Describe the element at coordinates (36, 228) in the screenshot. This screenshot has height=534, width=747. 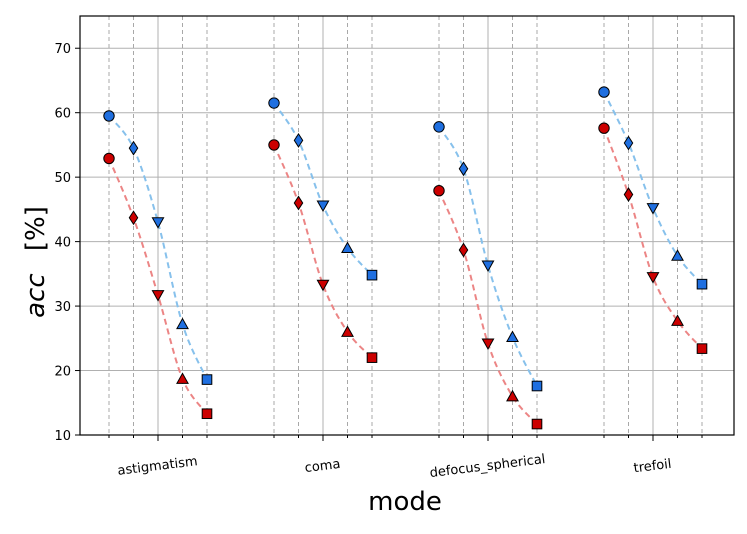
I see `y-axis-label-unit: [%]` at that location.